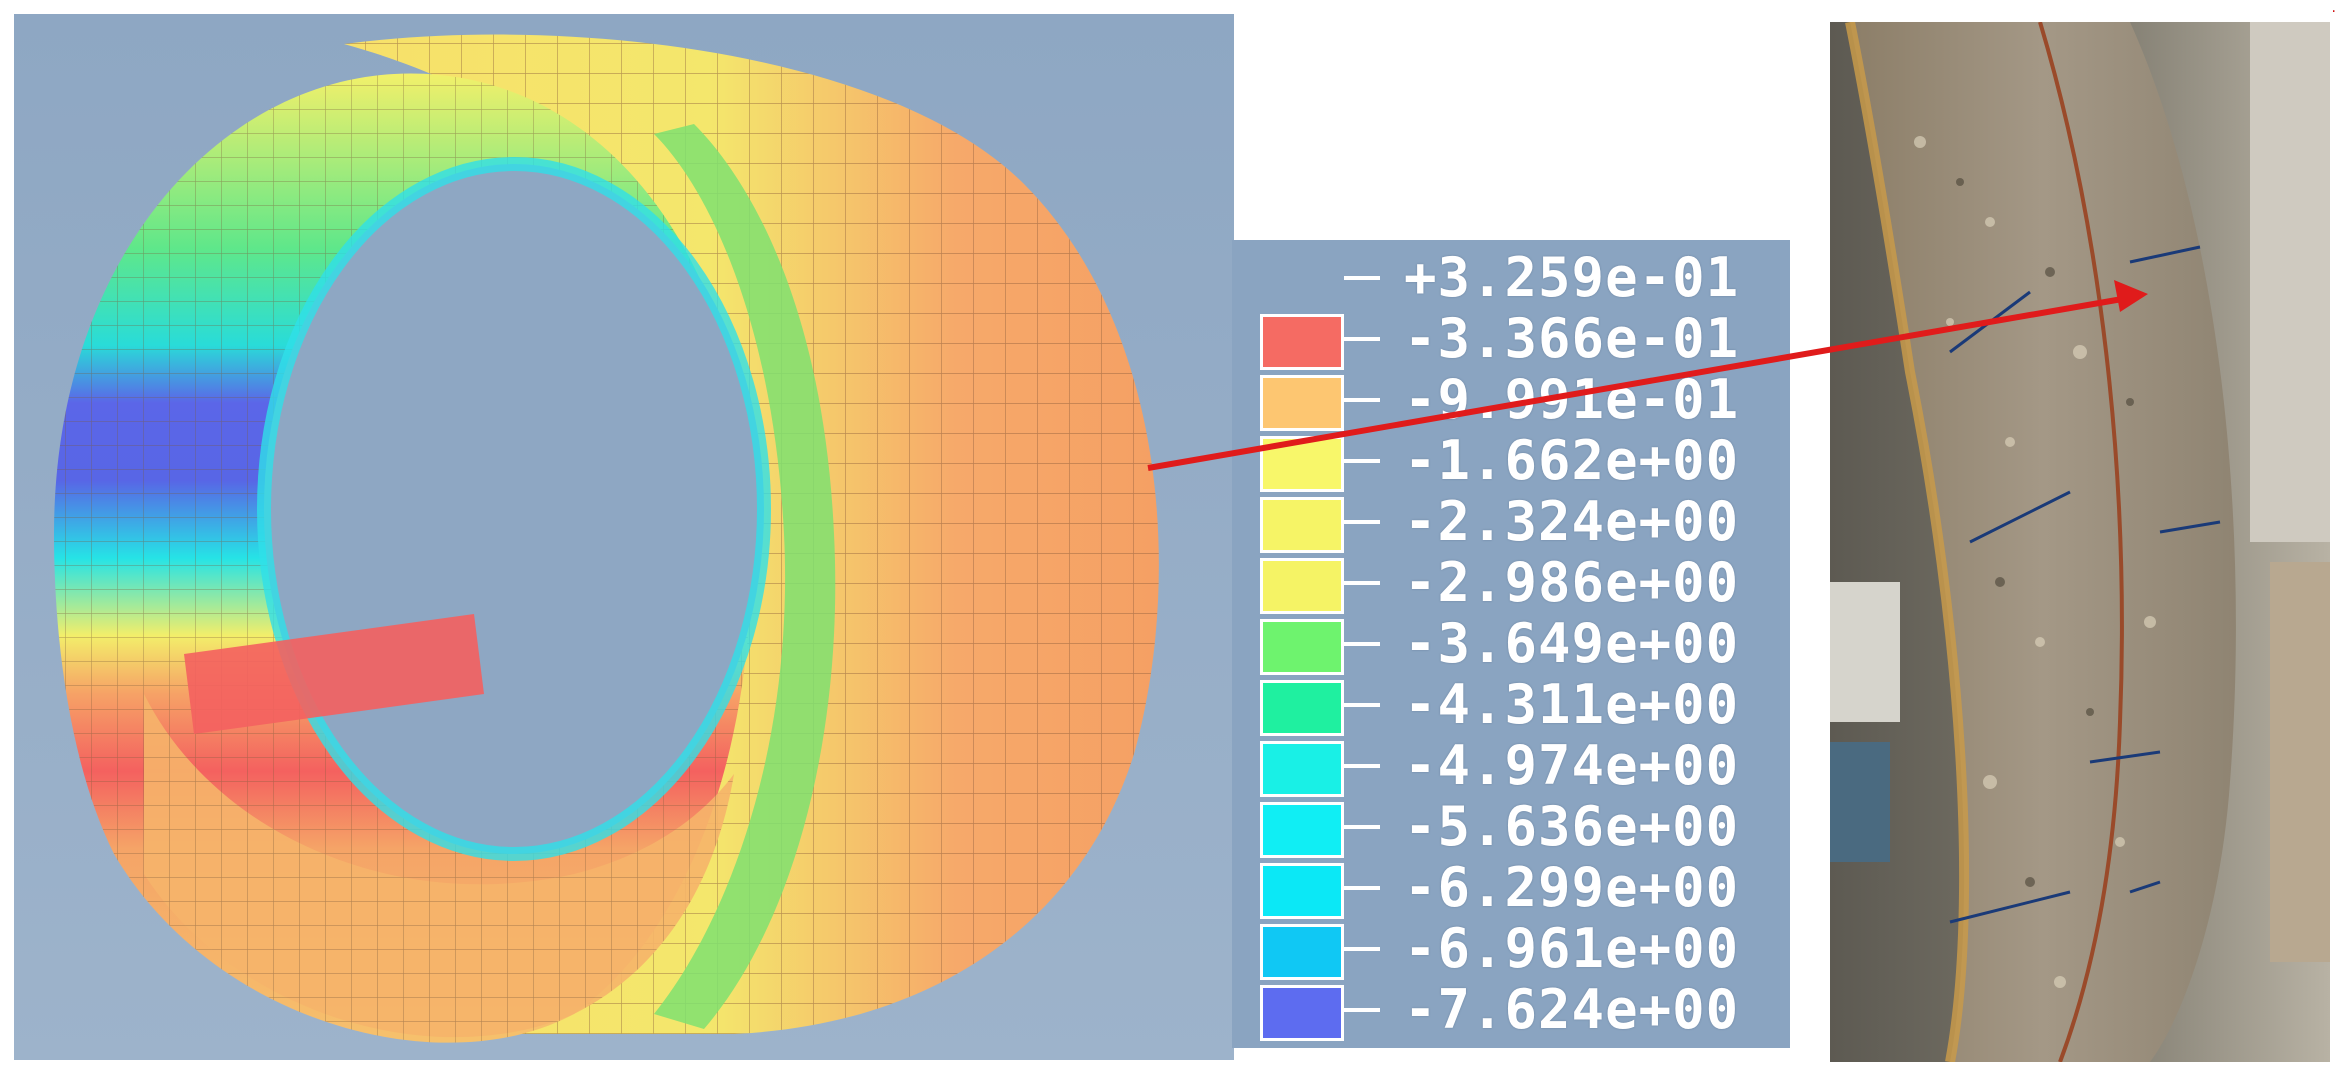 Image resolution: width=2340 pixels, height=1080 pixels. Describe the element at coordinates (1572, 460) in the screenshot. I see `legend-label: -1.662e+00` at that location.